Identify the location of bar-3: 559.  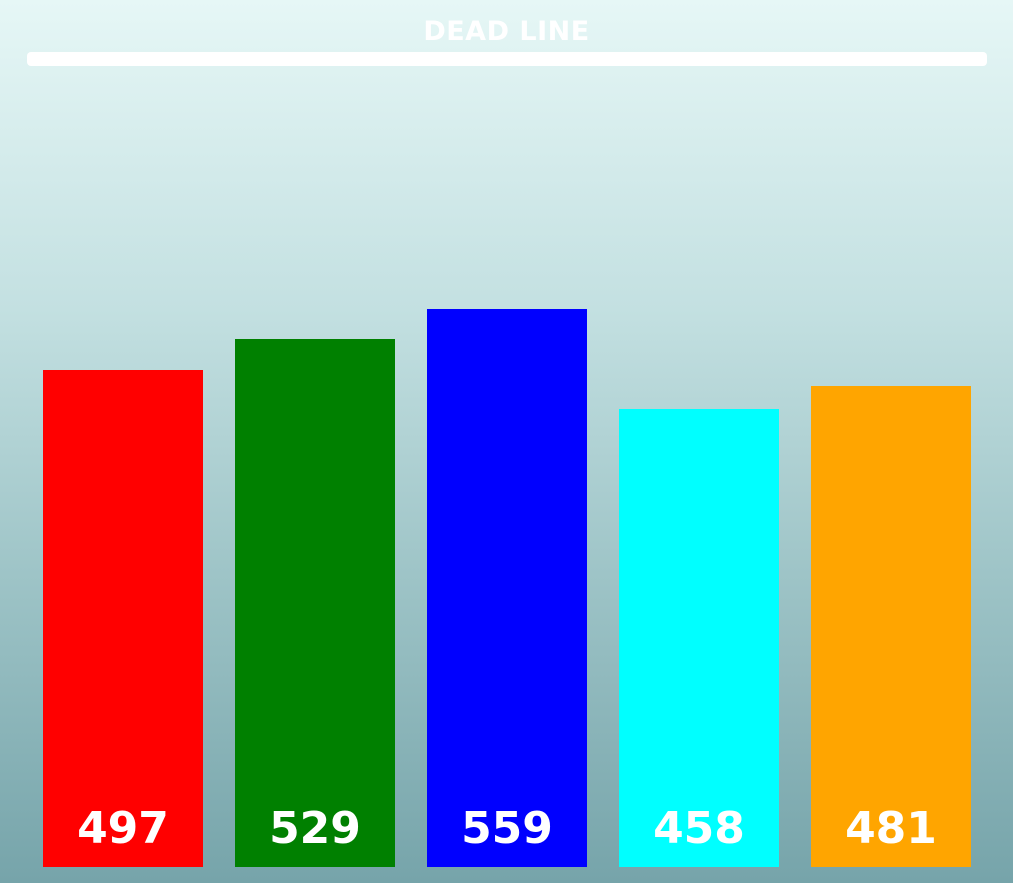
(507, 587).